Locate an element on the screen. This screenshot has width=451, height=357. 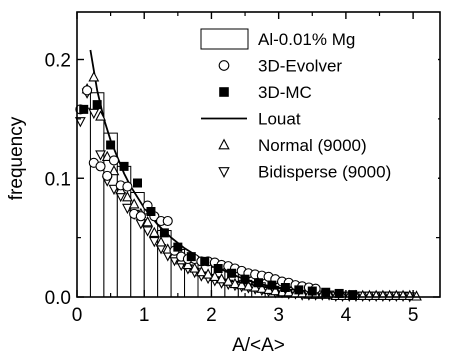
legend-entry-histogram: Al-0.01% Mg is located at coordinates (277, 39).